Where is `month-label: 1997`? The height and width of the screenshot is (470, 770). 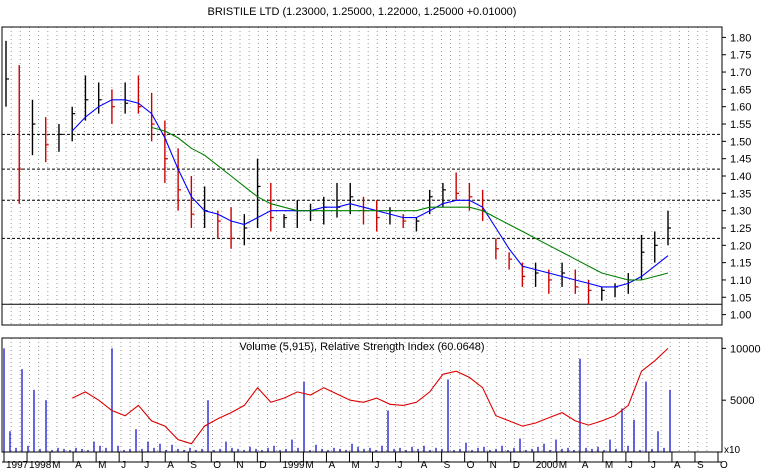 month-label: 1997 is located at coordinates (17, 465).